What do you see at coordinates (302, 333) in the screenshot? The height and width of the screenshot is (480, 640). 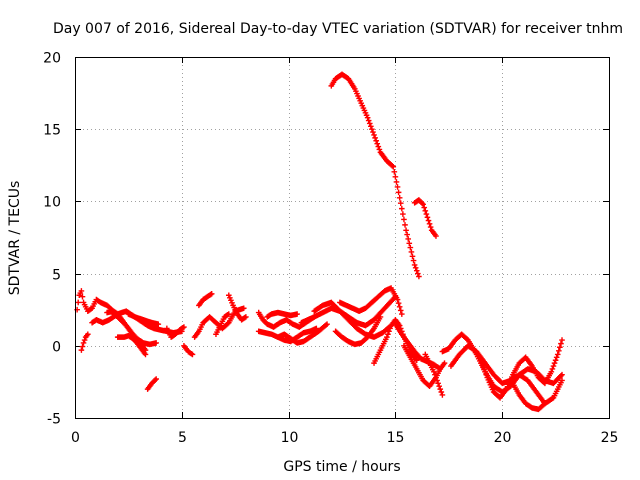 I see `series-s18` at bounding box center [302, 333].